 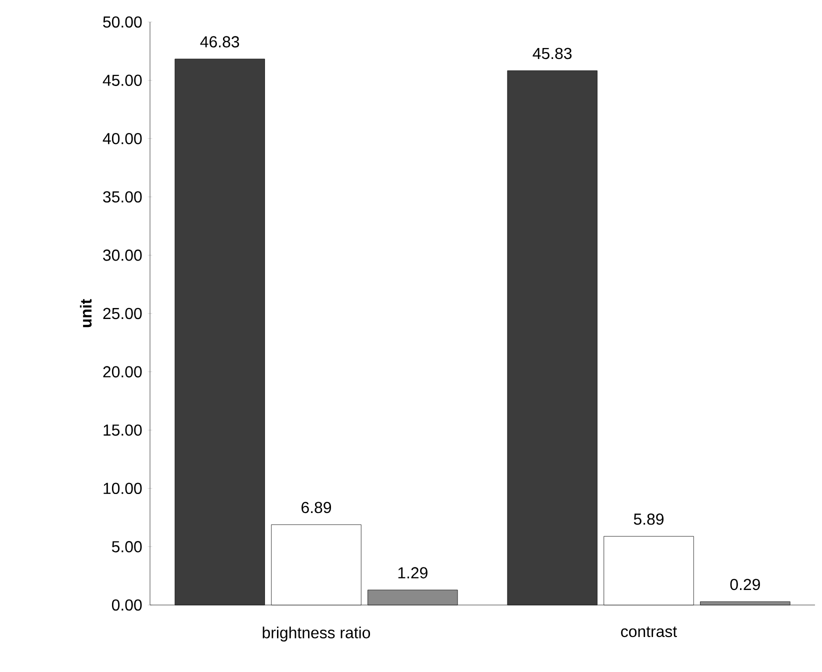 What do you see at coordinates (649, 519) in the screenshot?
I see `data-label: 5.89` at bounding box center [649, 519].